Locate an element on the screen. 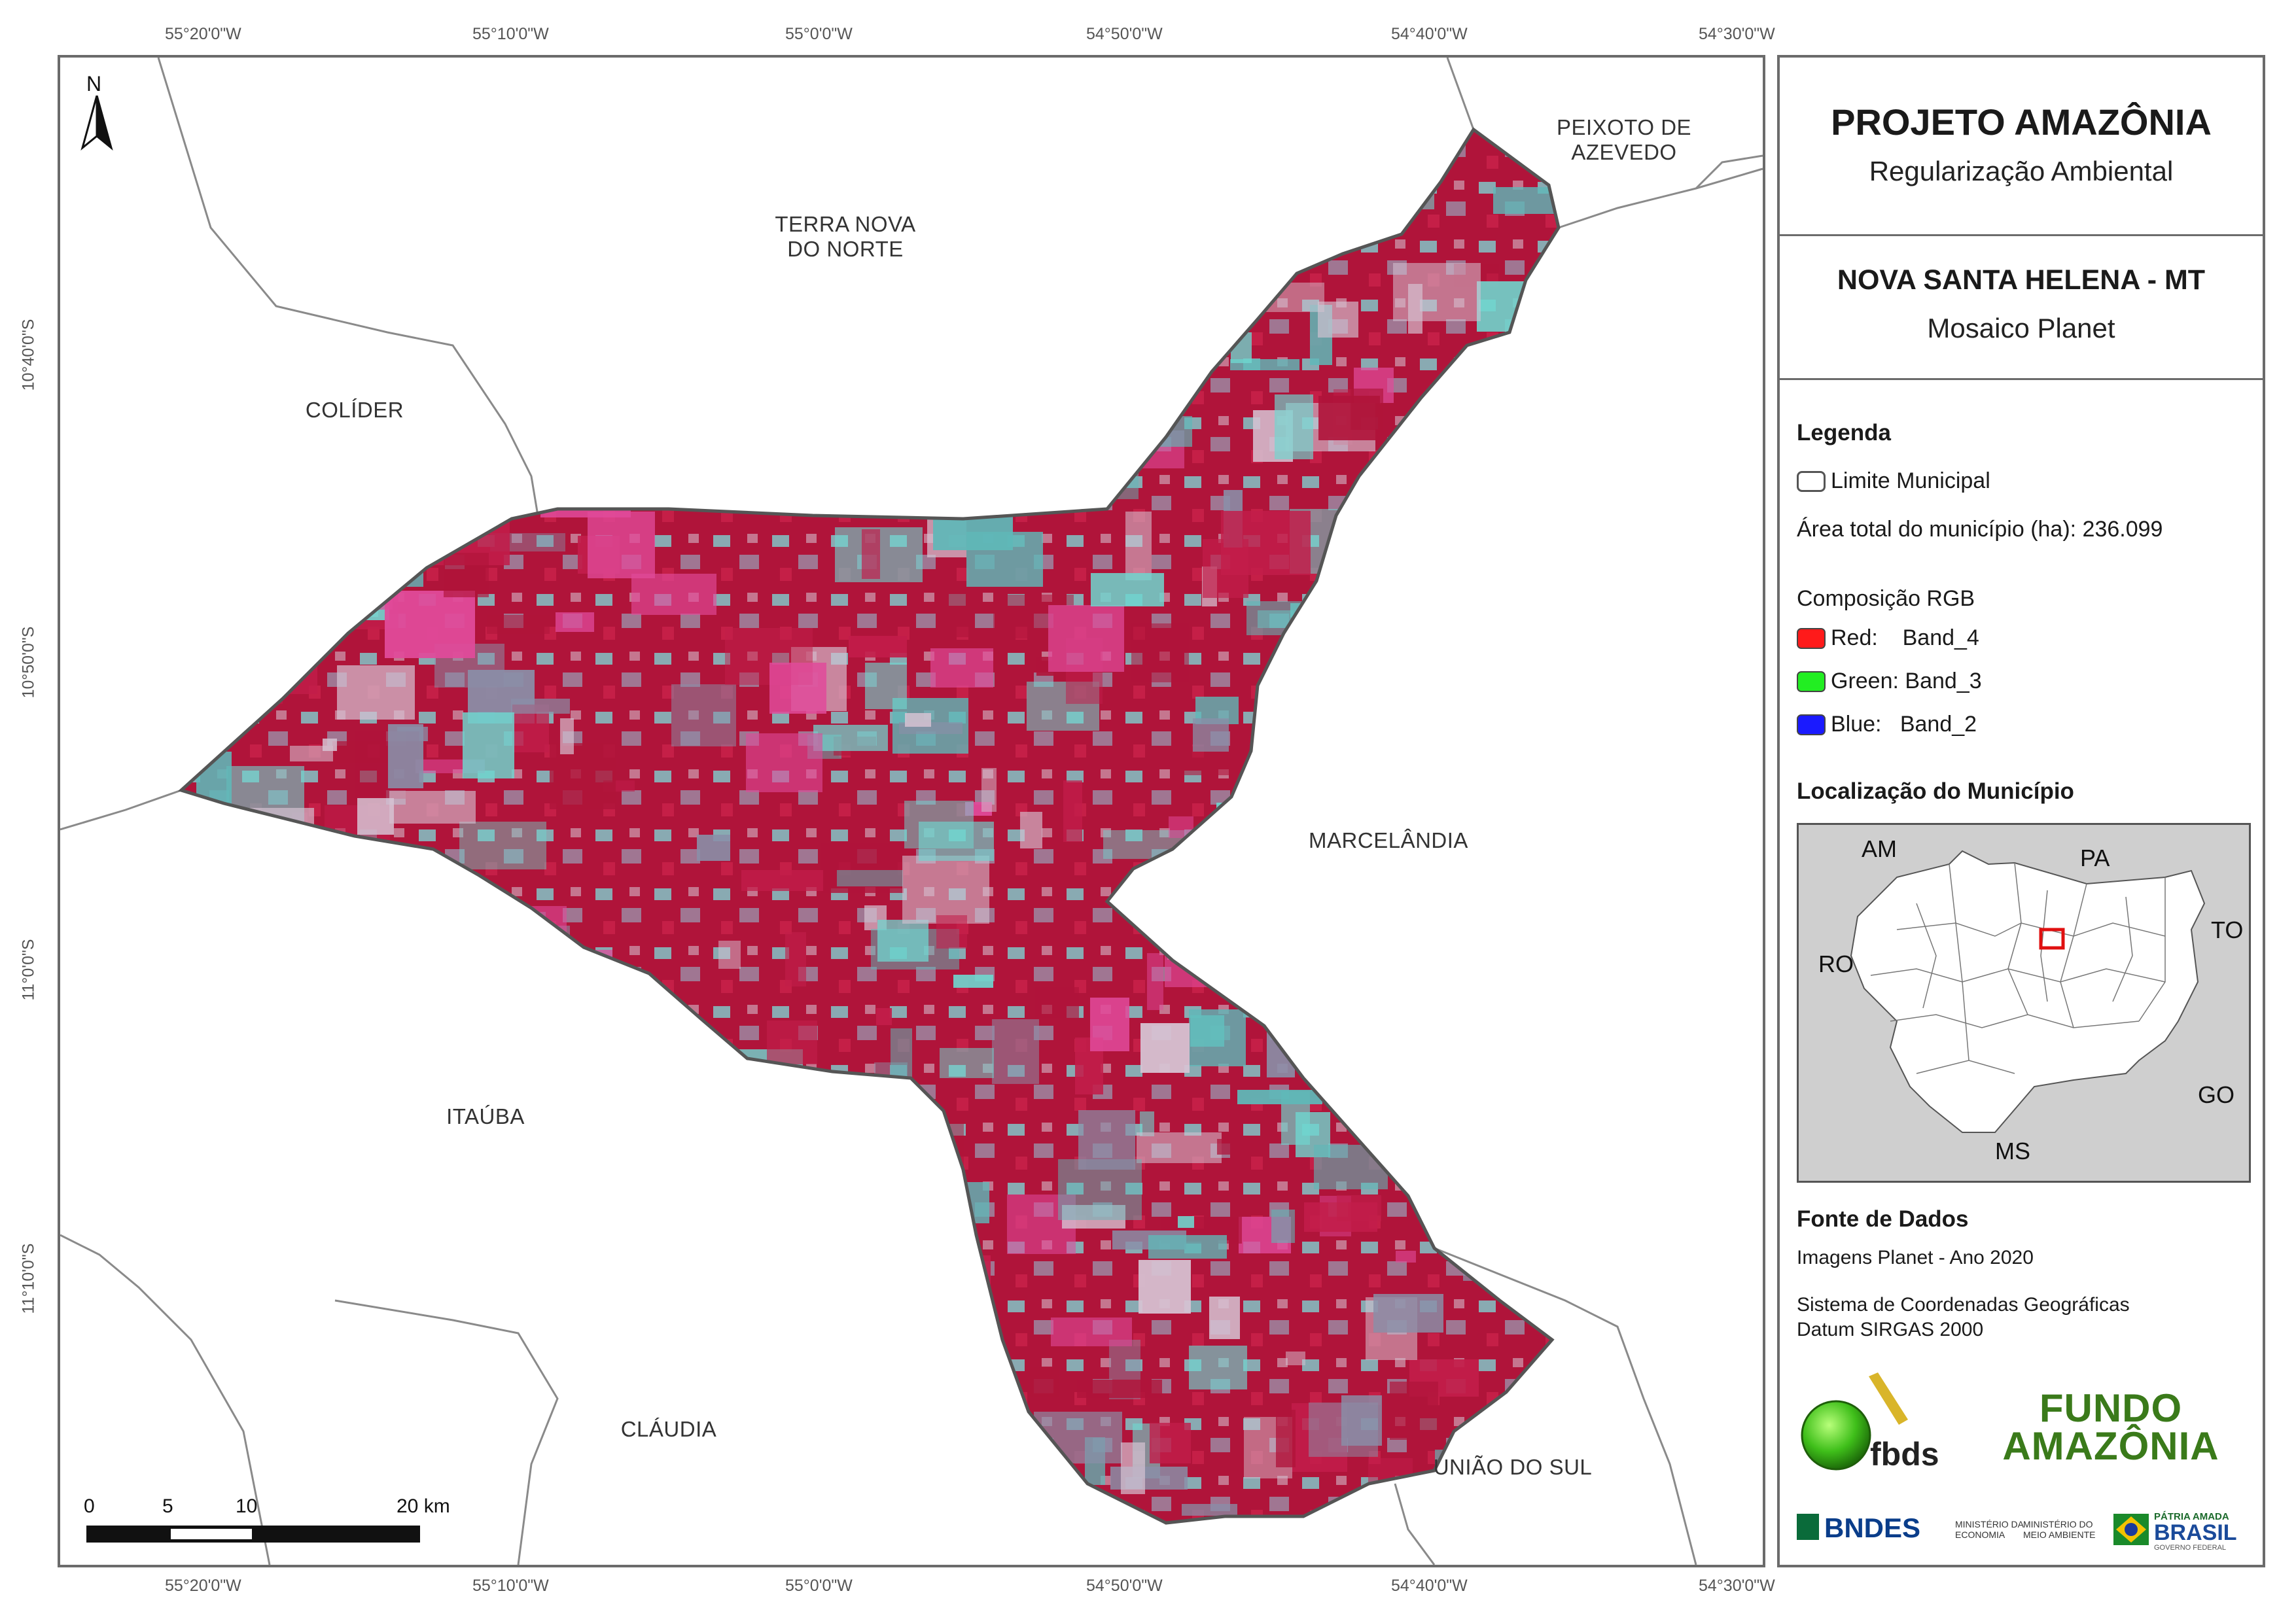 This screenshot has height=1623, width=2296. map-type: Mosaico Planet is located at coordinates (2021, 328).